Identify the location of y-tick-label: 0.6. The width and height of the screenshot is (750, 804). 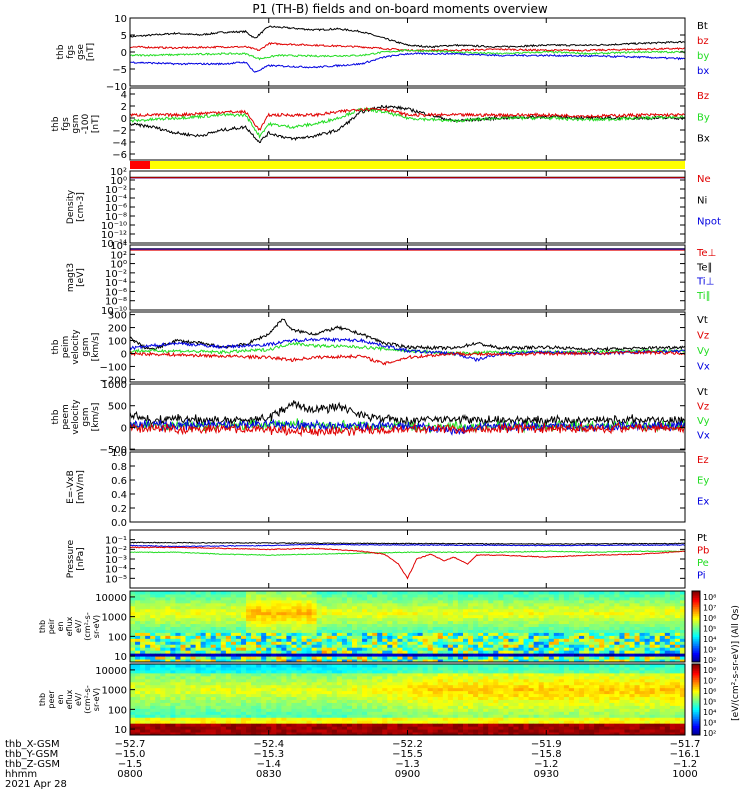
(119, 481).